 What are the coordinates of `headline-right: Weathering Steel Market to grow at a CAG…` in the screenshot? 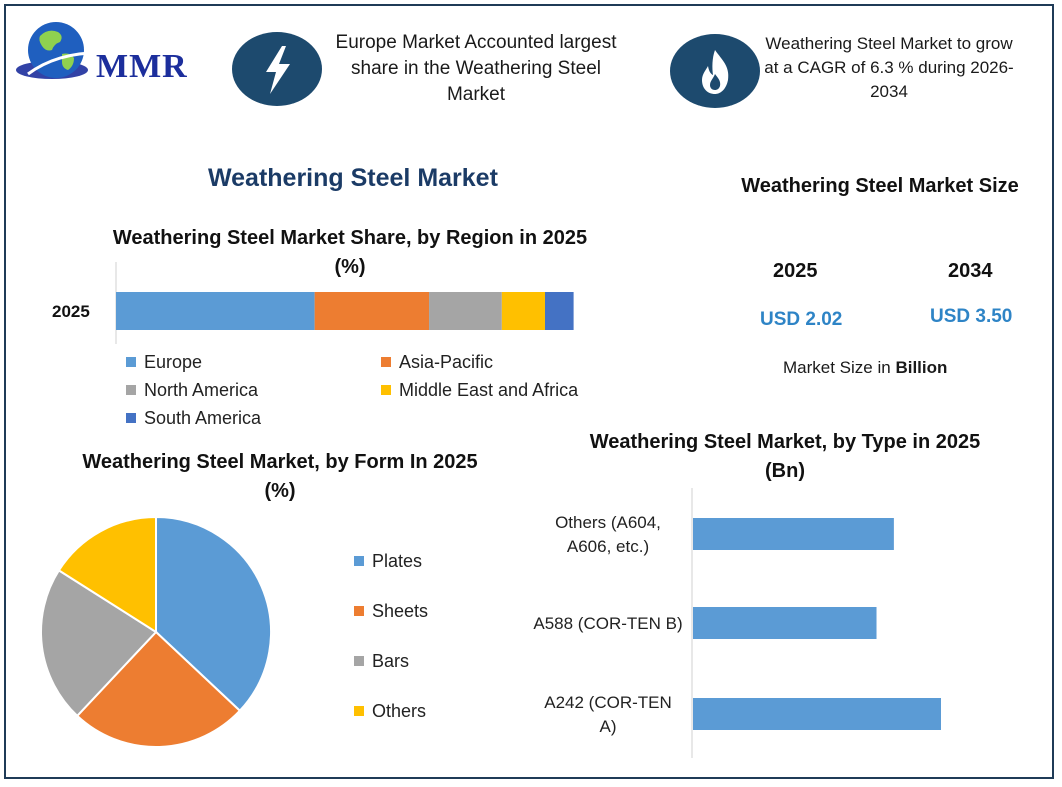 It's located at (889, 67).